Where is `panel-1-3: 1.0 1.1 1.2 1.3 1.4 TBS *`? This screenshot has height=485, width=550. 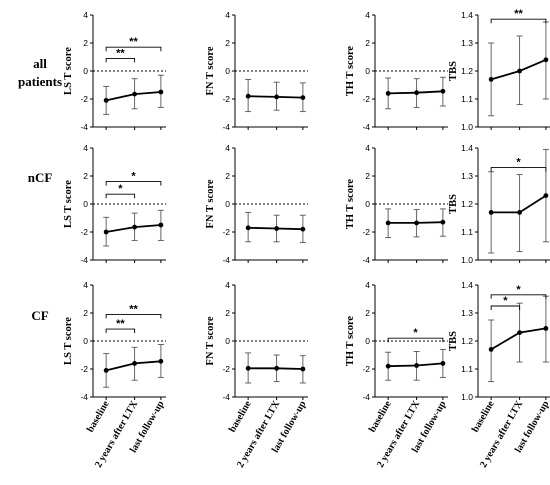 panel-1-3: 1.0 1.1 1.2 1.3 1.4 TBS * is located at coordinates (499, 204).